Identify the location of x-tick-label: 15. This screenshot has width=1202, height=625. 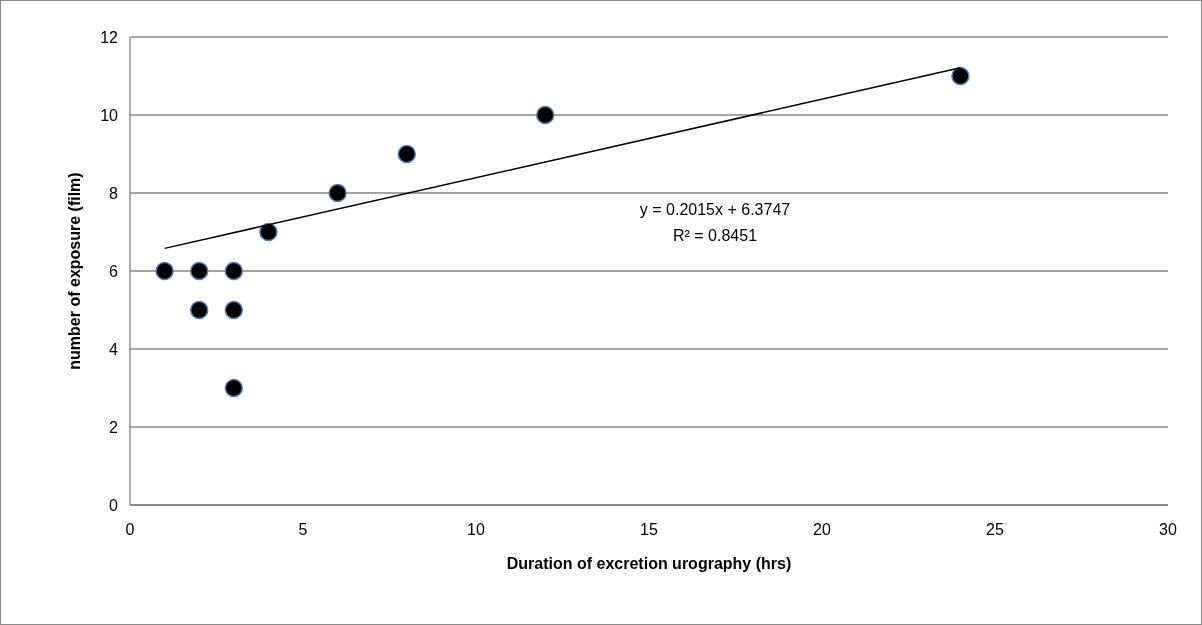
(649, 529).